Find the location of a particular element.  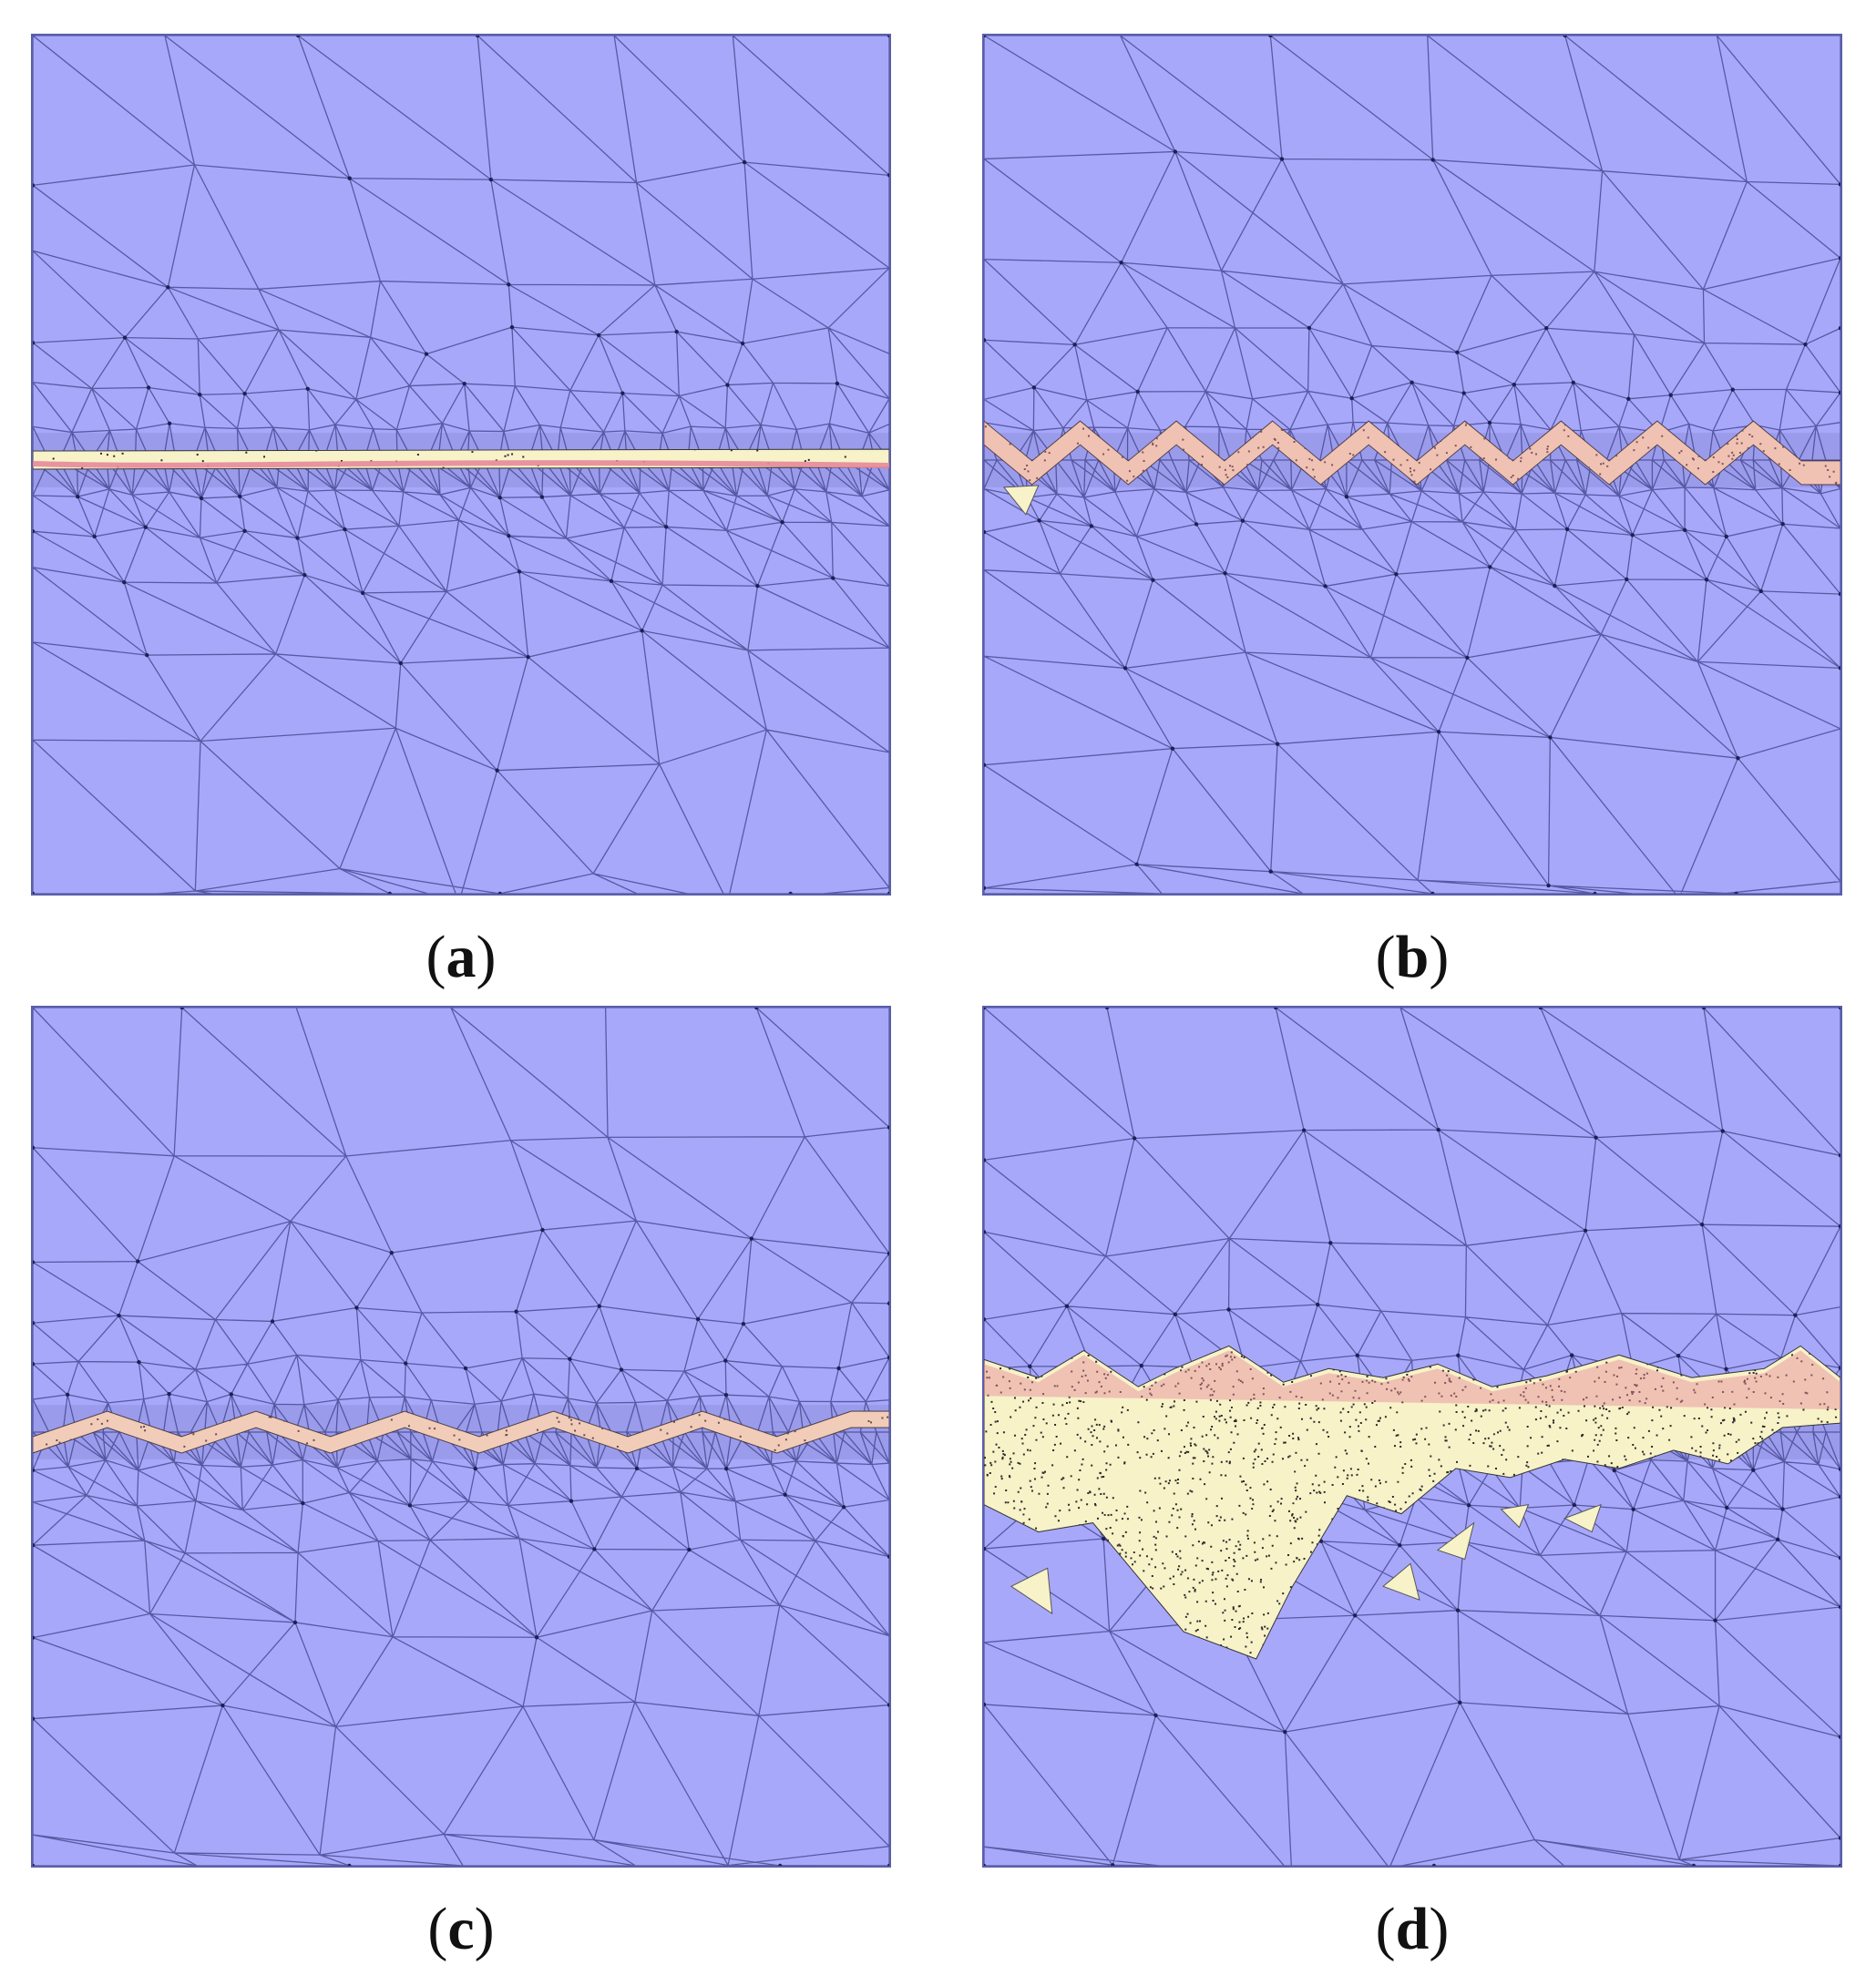

caption-b: (b) is located at coordinates (1413, 957).